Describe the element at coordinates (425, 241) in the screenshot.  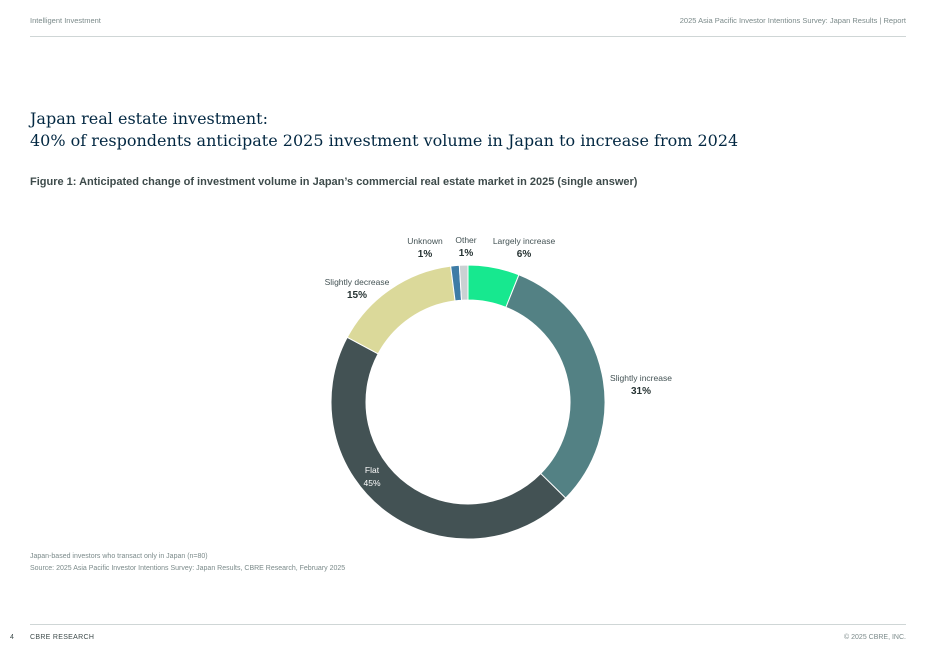
I see `slice-label: Unknown` at that location.